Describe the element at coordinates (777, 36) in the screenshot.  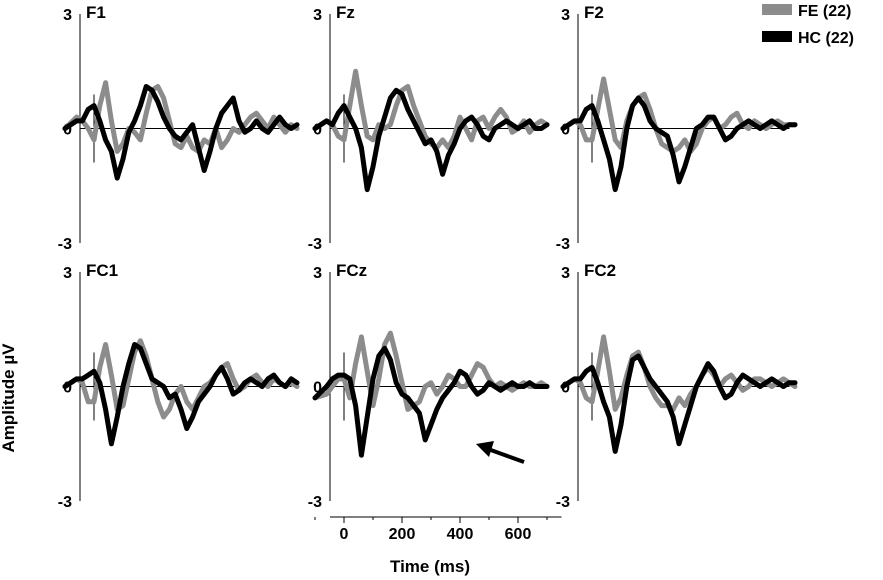
I see `legend-swatch-hc` at that location.